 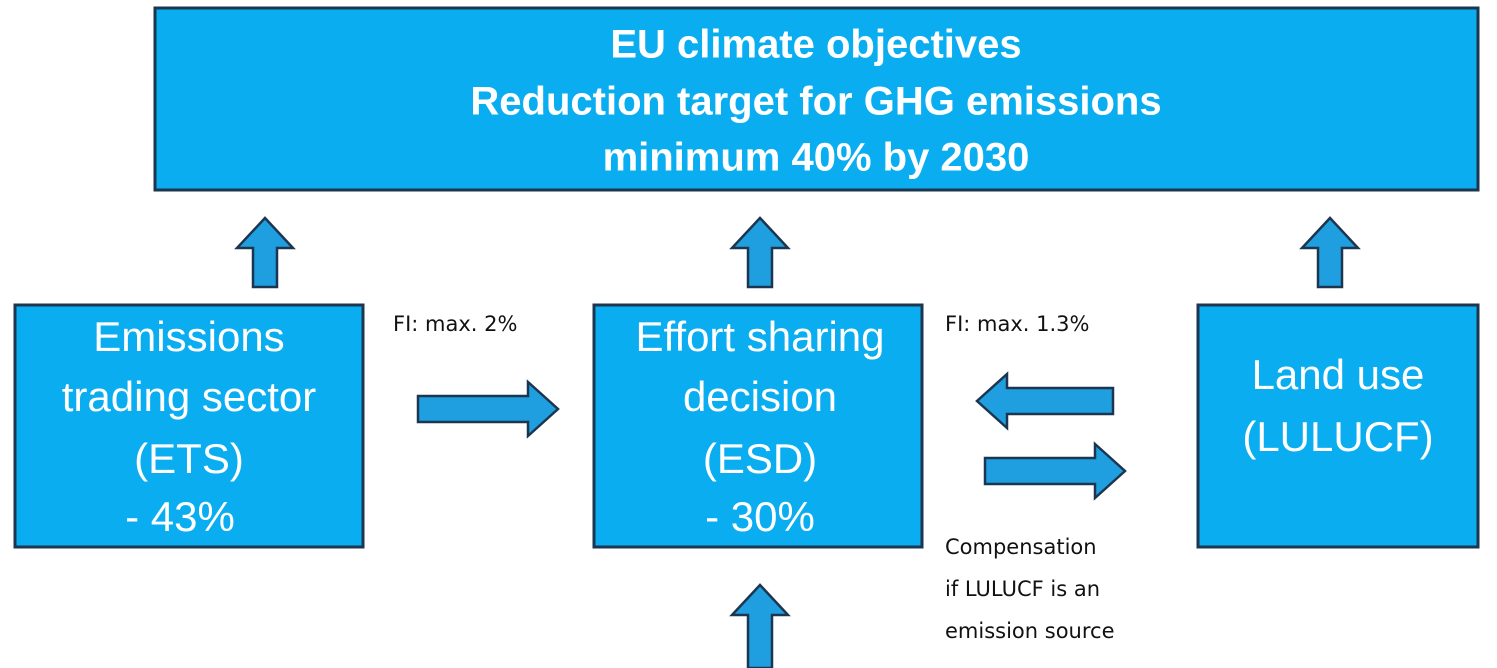 What do you see at coordinates (188, 336) in the screenshot?
I see `box-line: Emissions` at bounding box center [188, 336].